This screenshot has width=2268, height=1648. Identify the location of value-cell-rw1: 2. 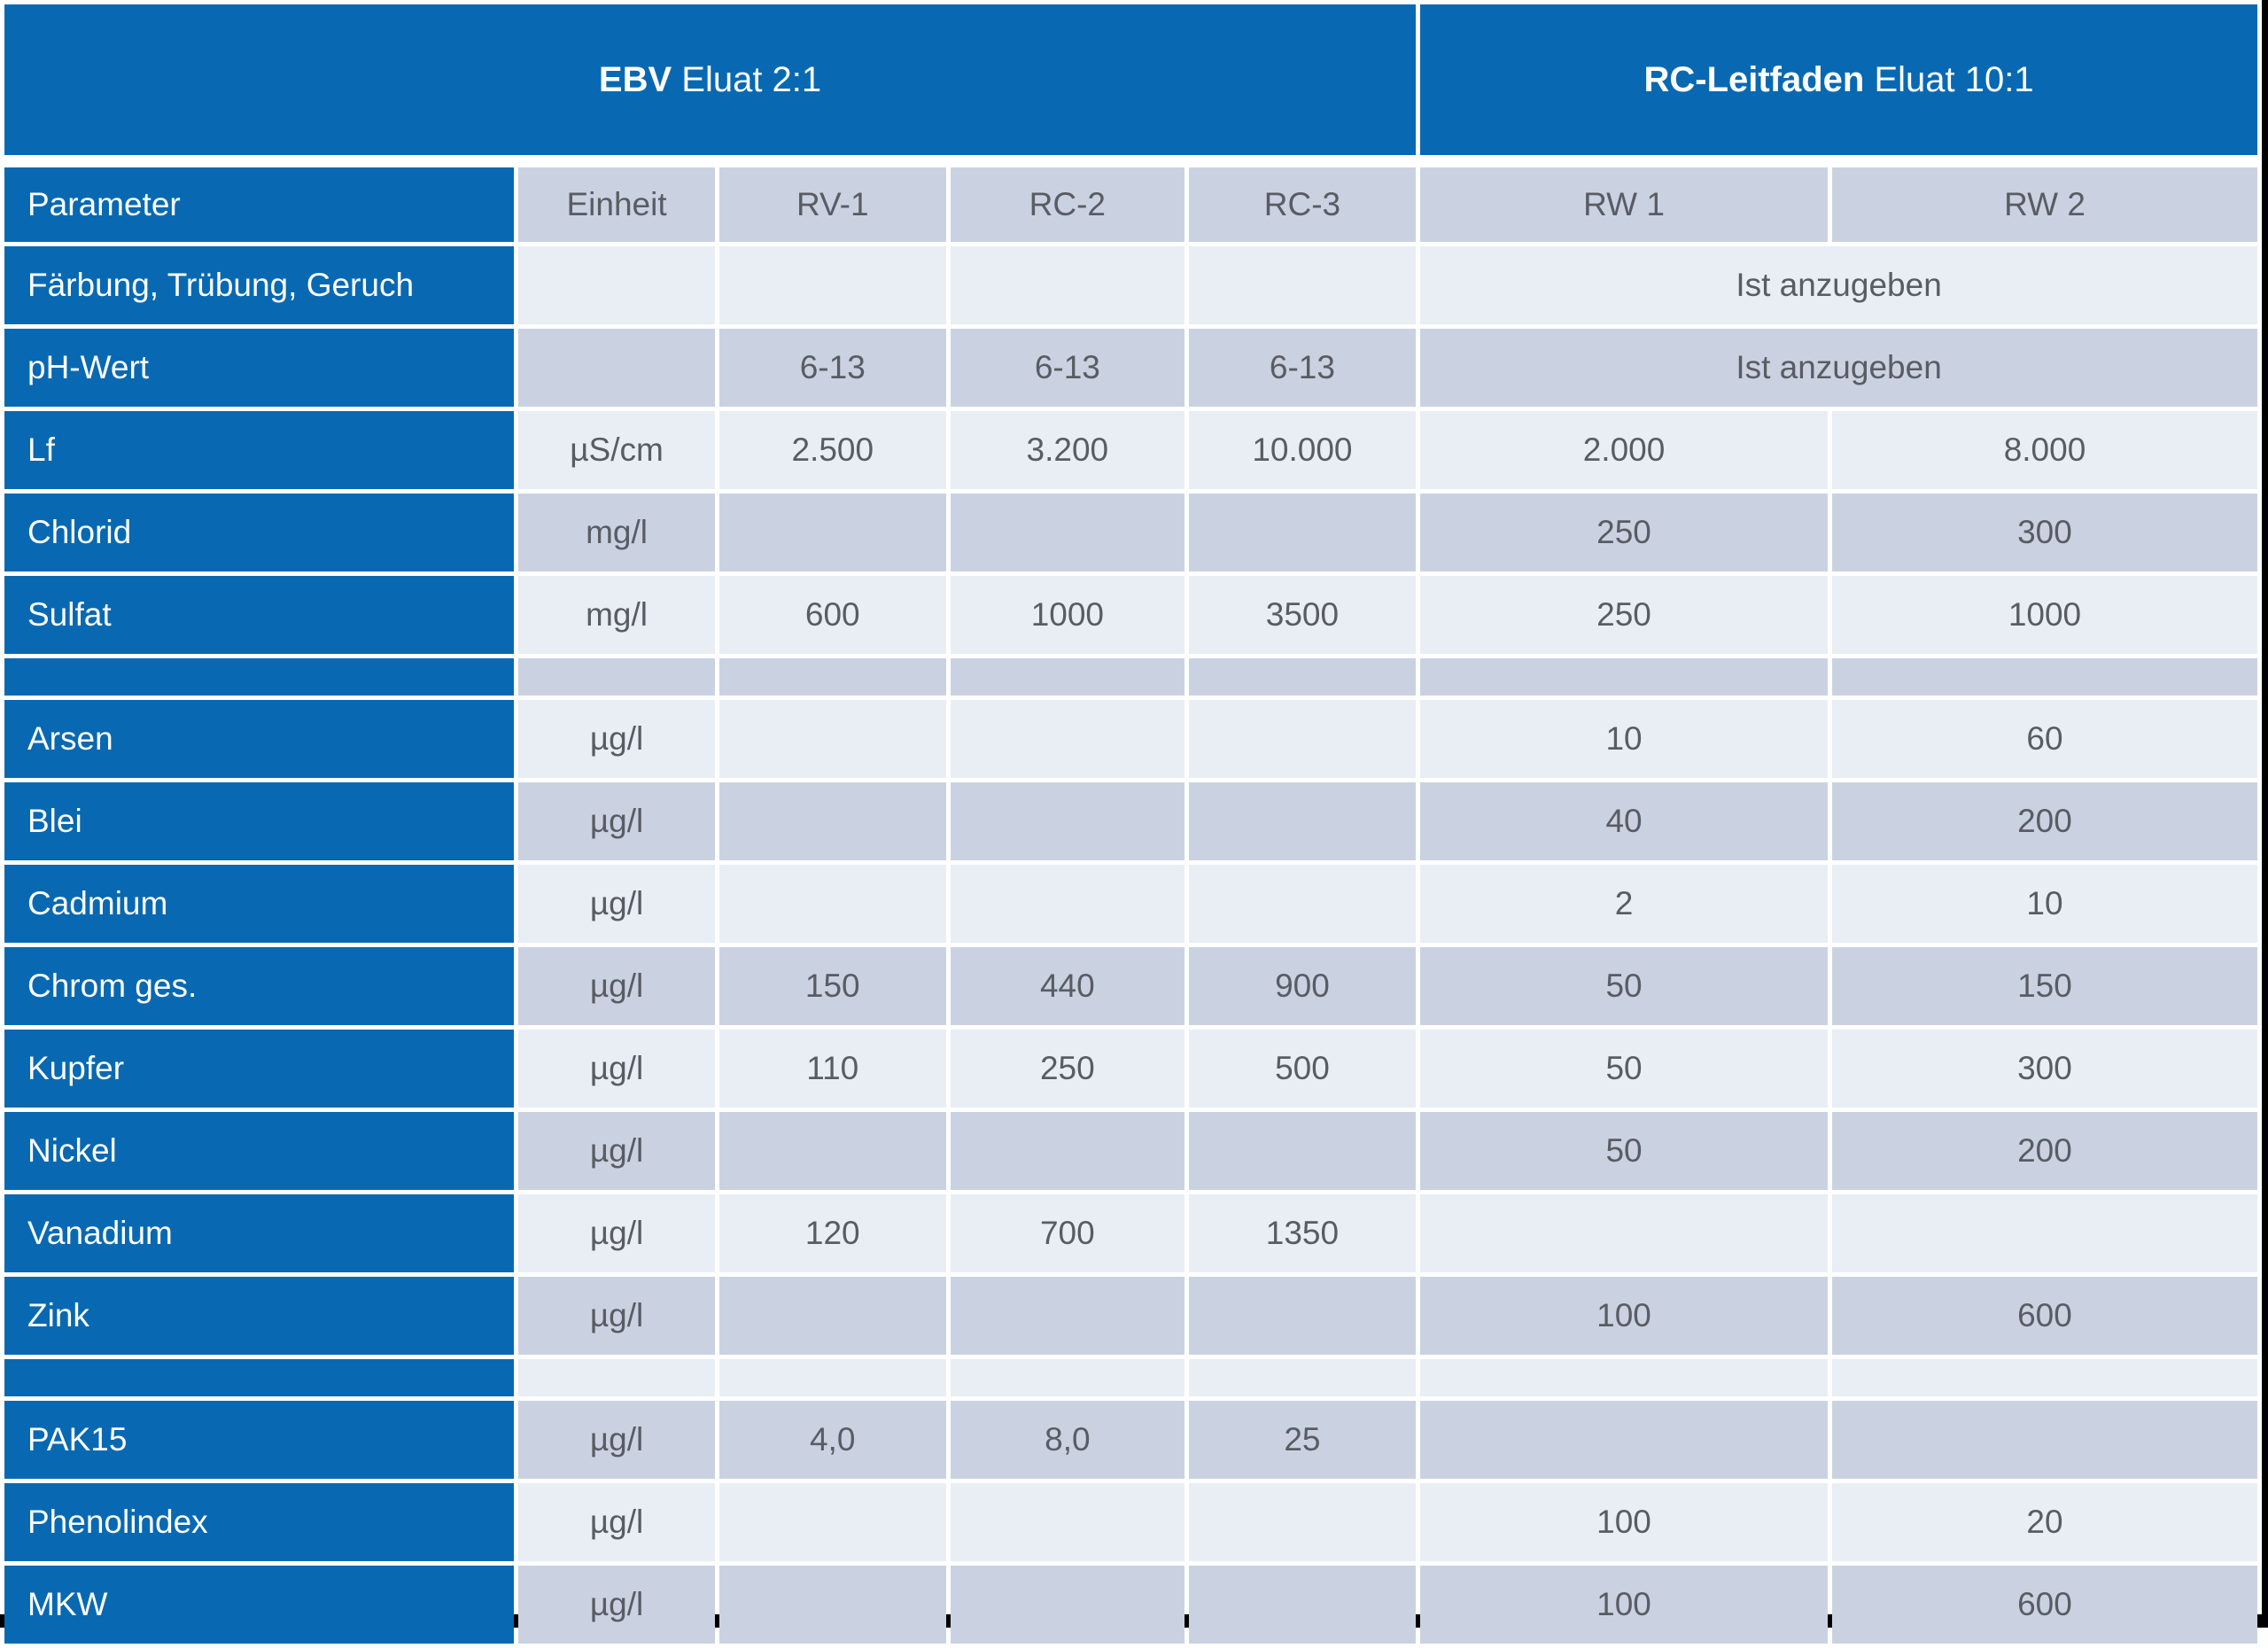
(1624, 904).